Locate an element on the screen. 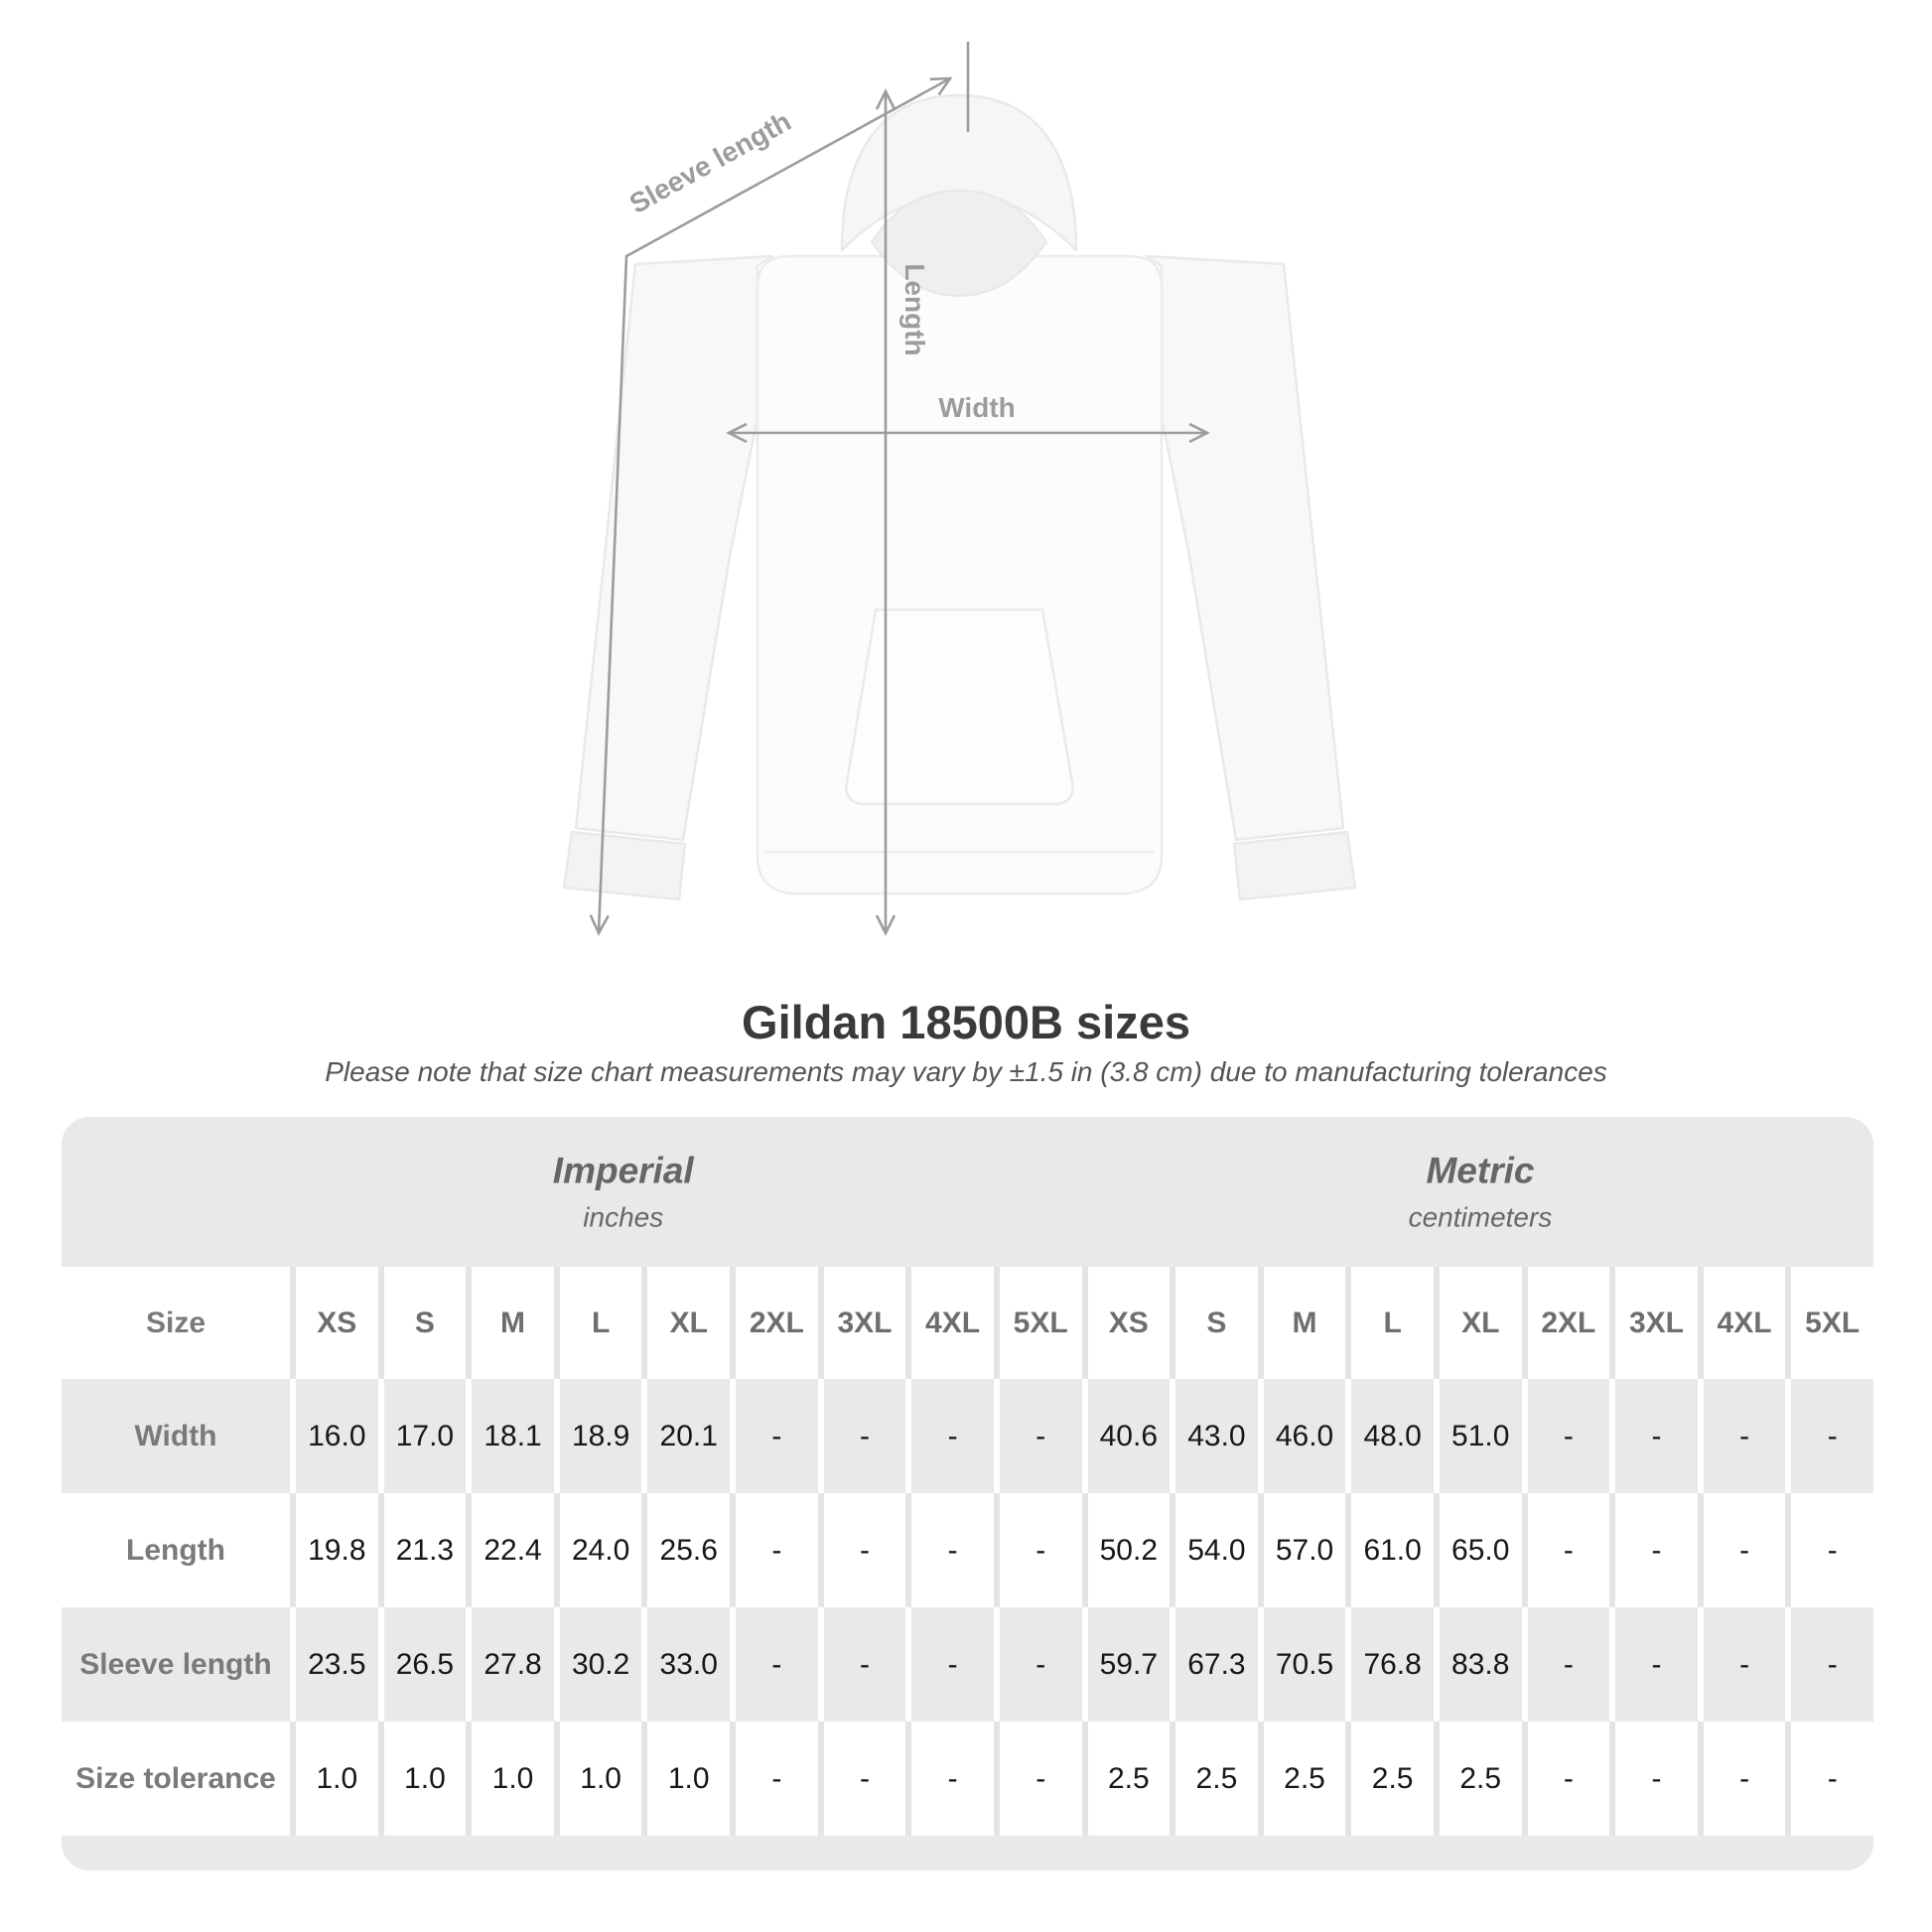  row-label: Size tolerance is located at coordinates (176, 1779).